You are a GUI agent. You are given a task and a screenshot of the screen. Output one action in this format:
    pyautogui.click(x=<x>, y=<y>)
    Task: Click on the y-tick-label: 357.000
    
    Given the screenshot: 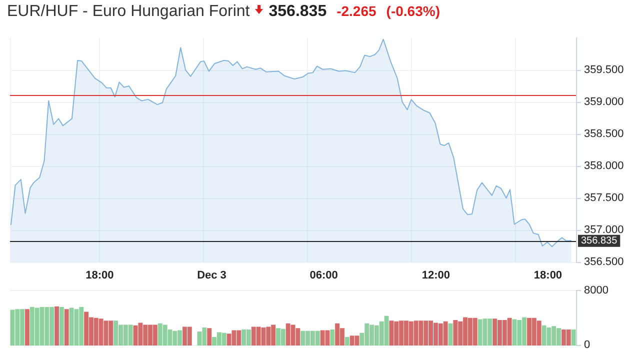 What is the action you would take?
    pyautogui.click(x=604, y=230)
    